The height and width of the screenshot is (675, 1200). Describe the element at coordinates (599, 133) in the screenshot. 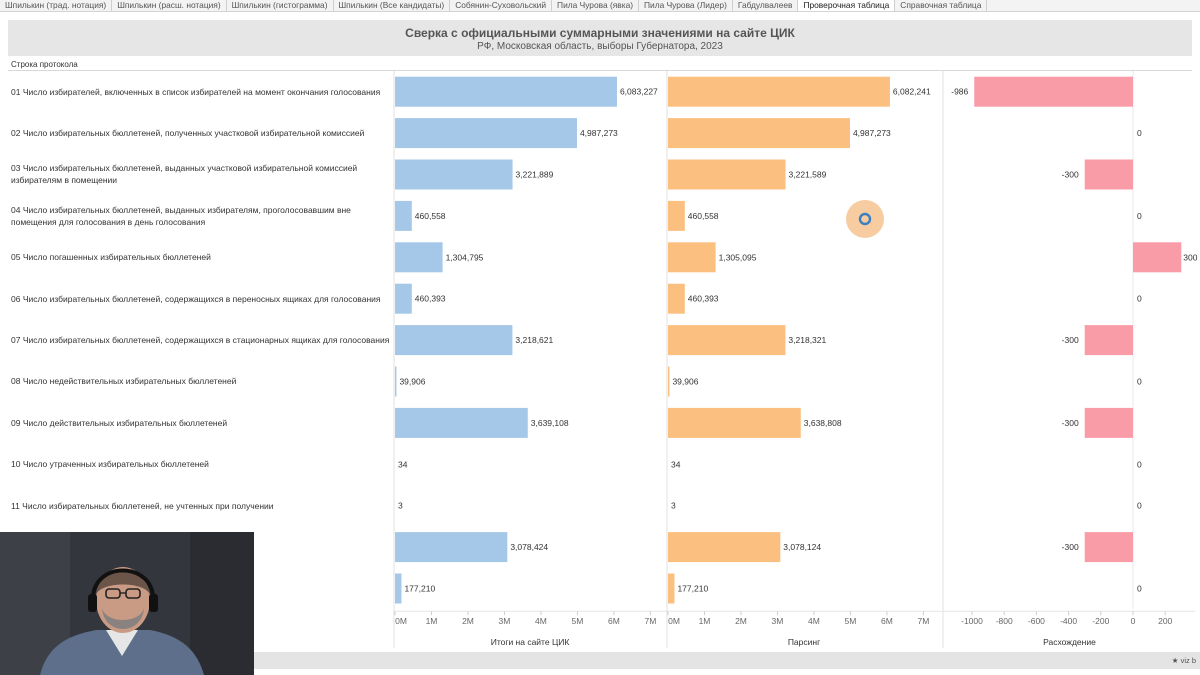

I see `value-label-p1-r2: 4,987,273` at that location.